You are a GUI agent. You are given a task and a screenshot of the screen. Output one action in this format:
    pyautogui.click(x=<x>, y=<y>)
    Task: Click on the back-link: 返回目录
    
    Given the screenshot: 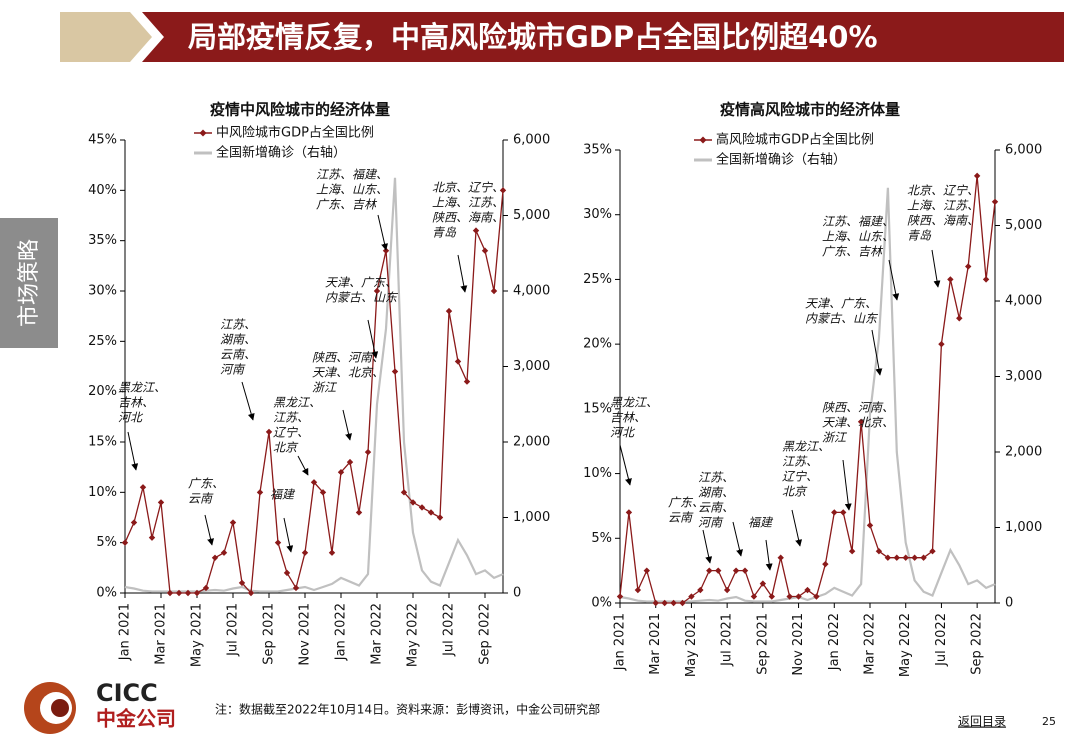 What is the action you would take?
    pyautogui.click(x=982, y=722)
    